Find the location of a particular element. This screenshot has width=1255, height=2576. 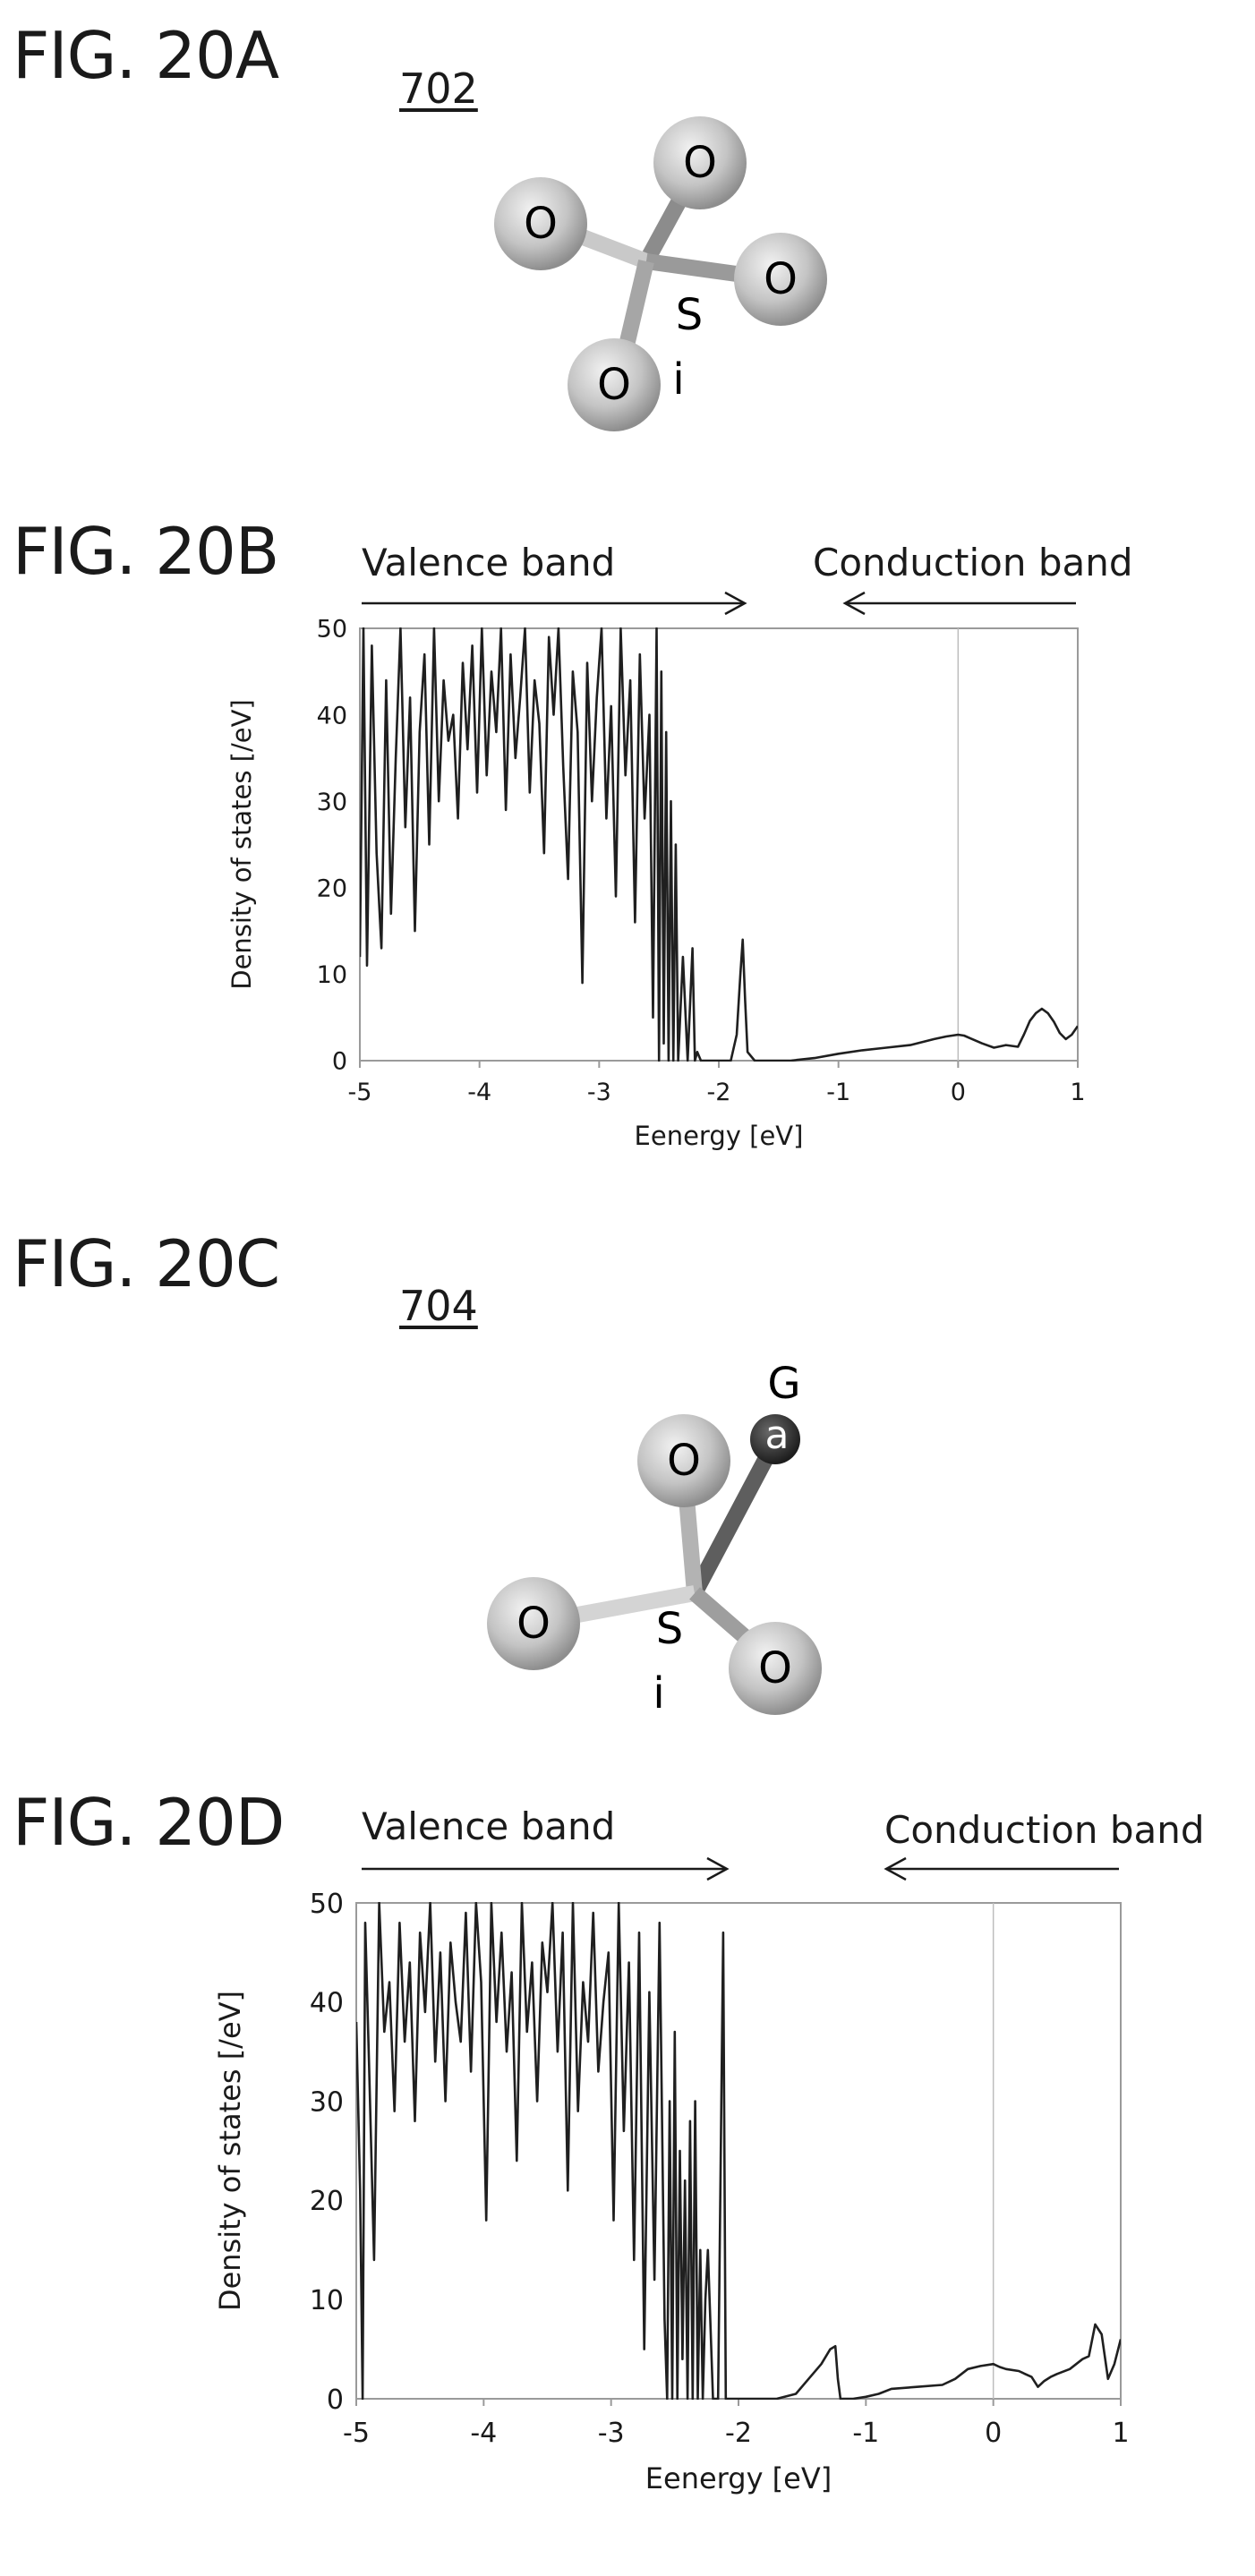

fig-20c-reference-704: 704 is located at coordinates (438, 1306).